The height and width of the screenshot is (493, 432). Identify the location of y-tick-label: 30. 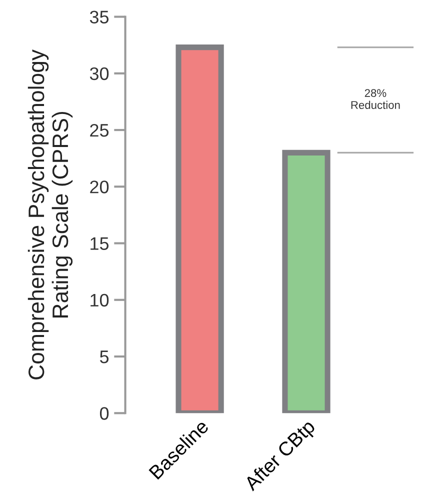
(99, 73).